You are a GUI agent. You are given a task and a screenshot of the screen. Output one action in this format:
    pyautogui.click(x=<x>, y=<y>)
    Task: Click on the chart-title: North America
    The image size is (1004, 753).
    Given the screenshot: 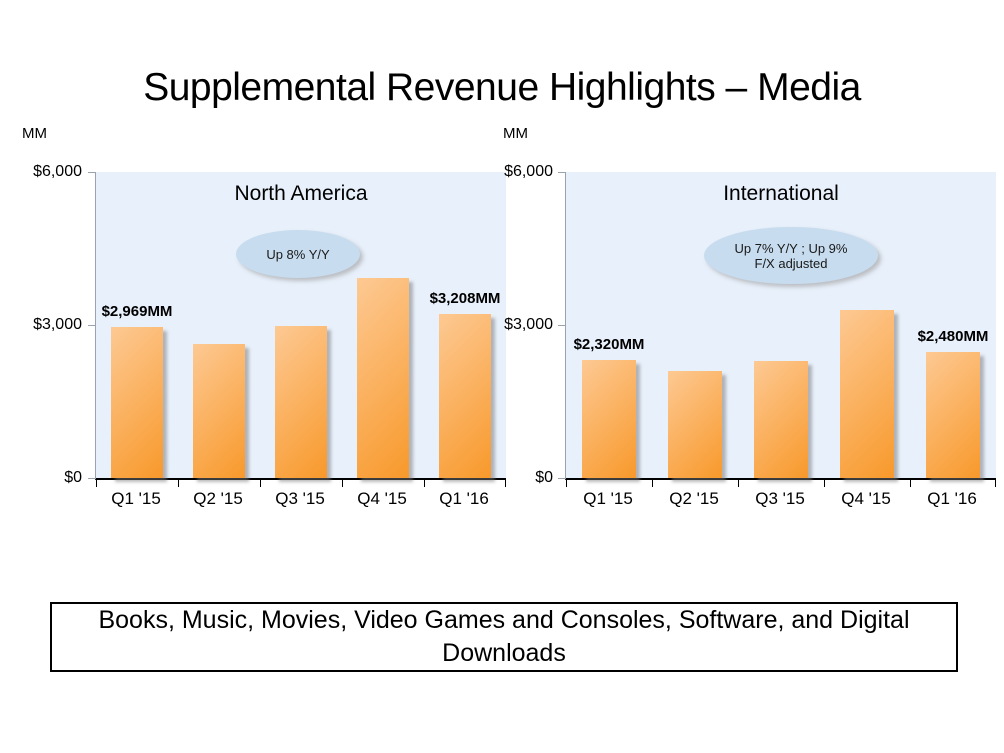 What is the action you would take?
    pyautogui.click(x=301, y=193)
    